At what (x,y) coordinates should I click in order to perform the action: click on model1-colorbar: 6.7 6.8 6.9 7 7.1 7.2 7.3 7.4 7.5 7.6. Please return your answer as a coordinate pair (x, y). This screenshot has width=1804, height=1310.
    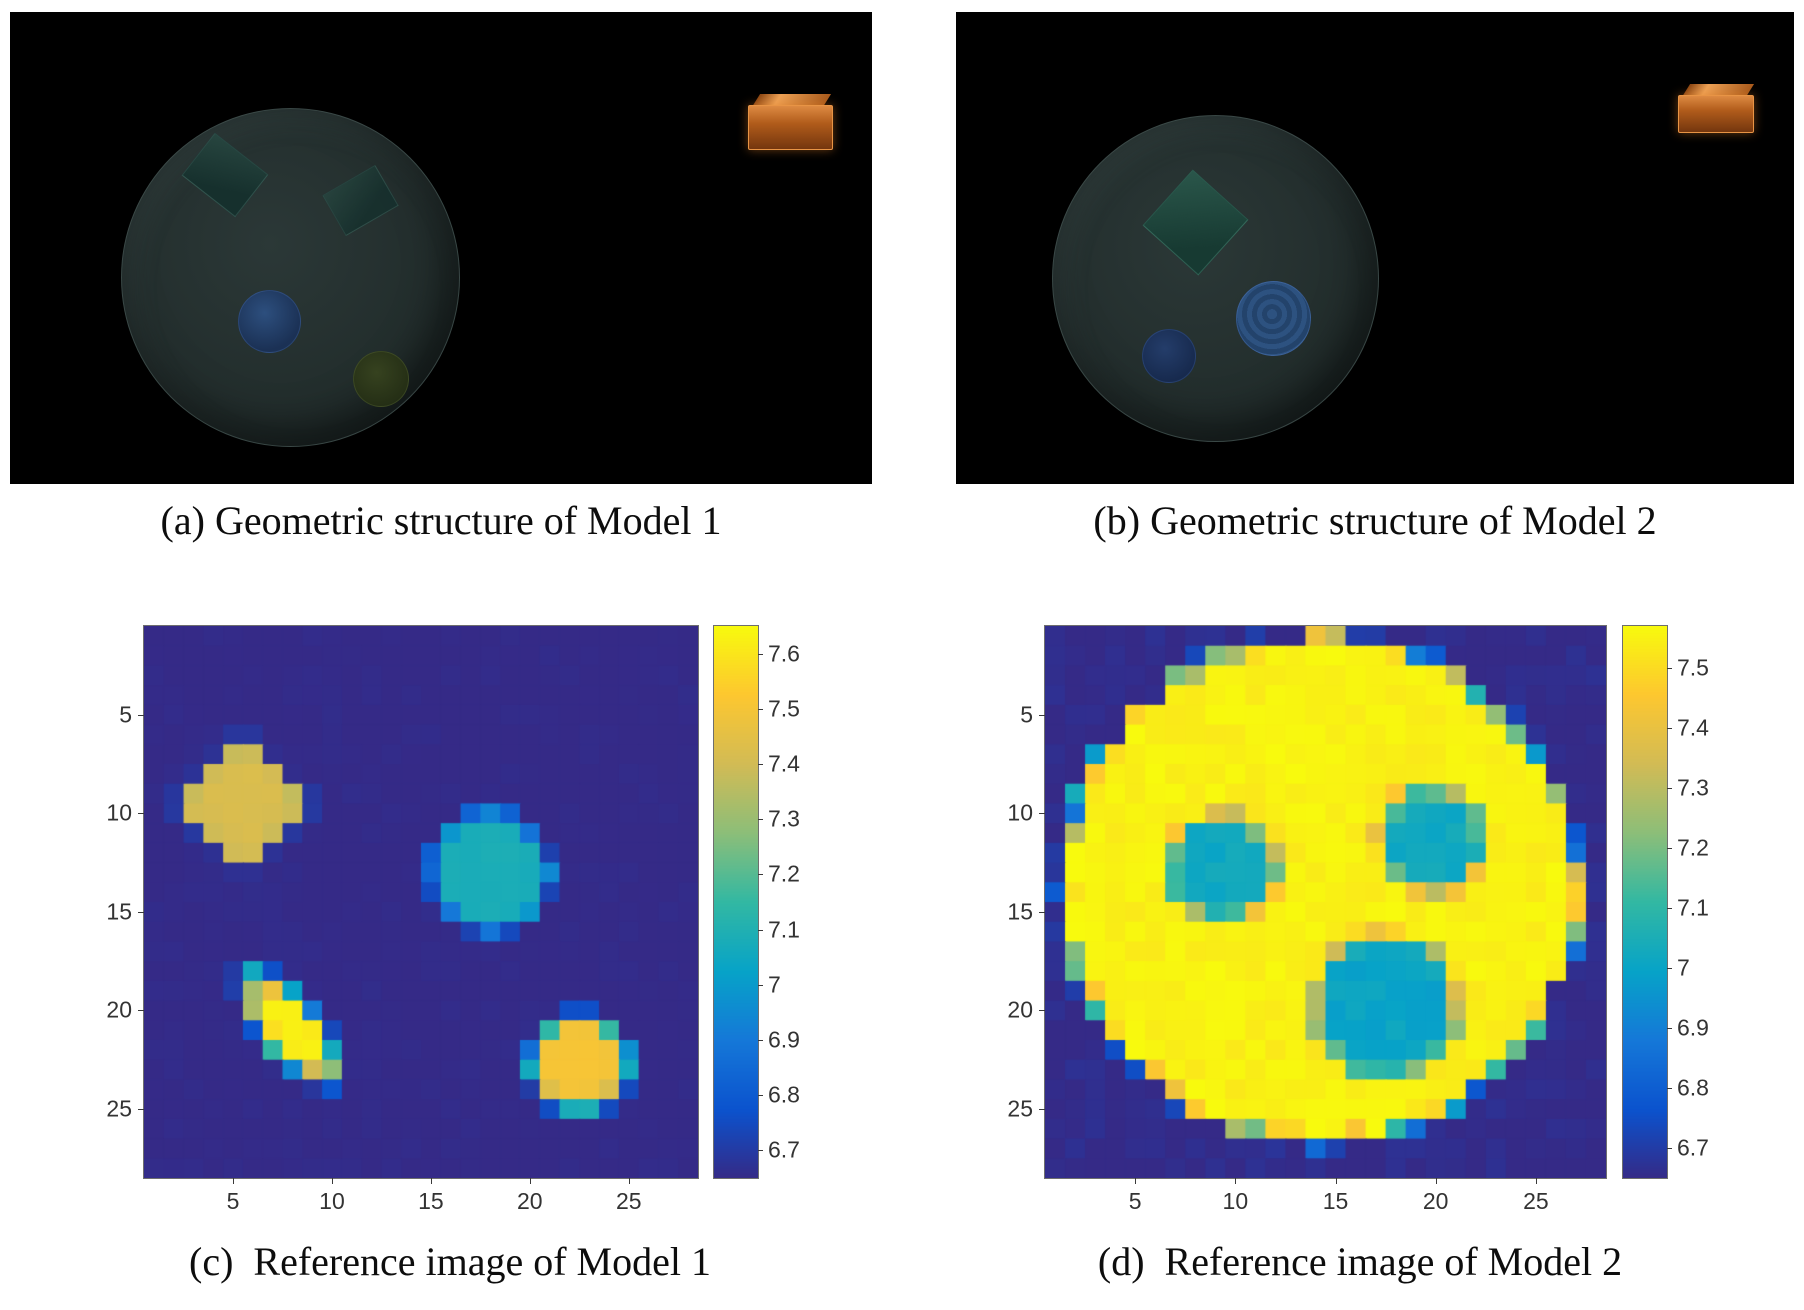
    Looking at the image, I should click on (756, 902).